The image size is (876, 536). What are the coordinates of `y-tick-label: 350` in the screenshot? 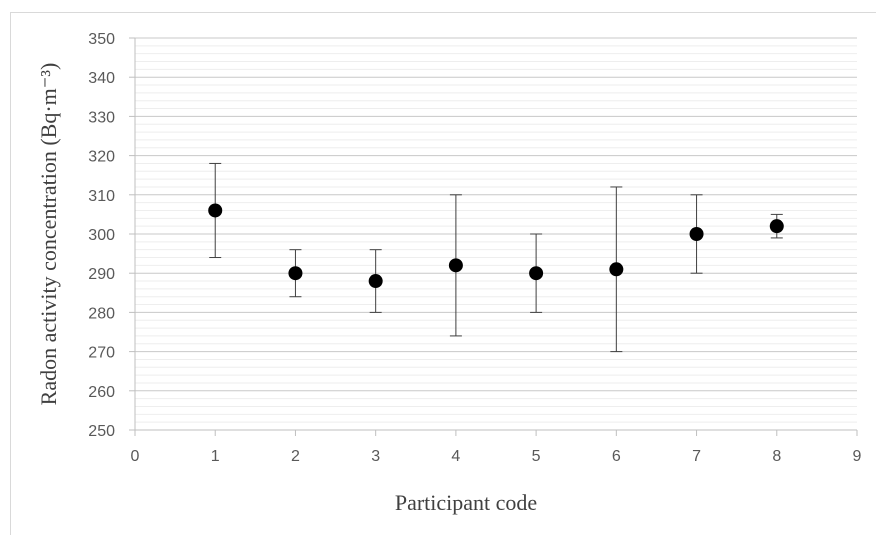 It's located at (101, 39).